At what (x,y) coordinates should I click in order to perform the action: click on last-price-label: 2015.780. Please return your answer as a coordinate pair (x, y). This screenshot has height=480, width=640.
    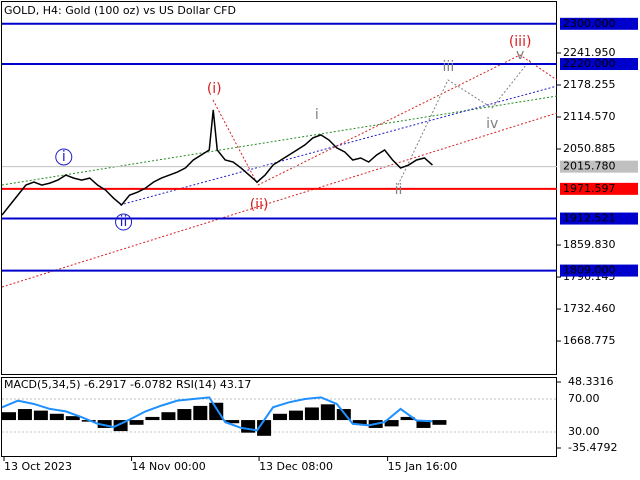
    Looking at the image, I should click on (589, 166).